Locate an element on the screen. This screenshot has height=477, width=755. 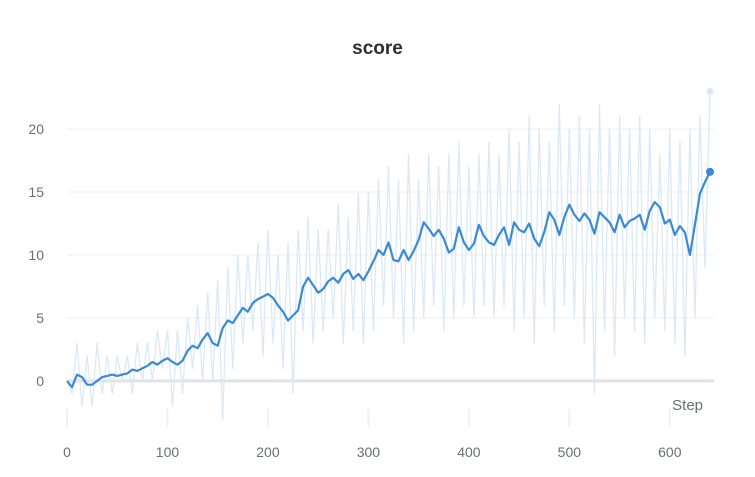
y-tick-label: 5 is located at coordinates (40, 318).